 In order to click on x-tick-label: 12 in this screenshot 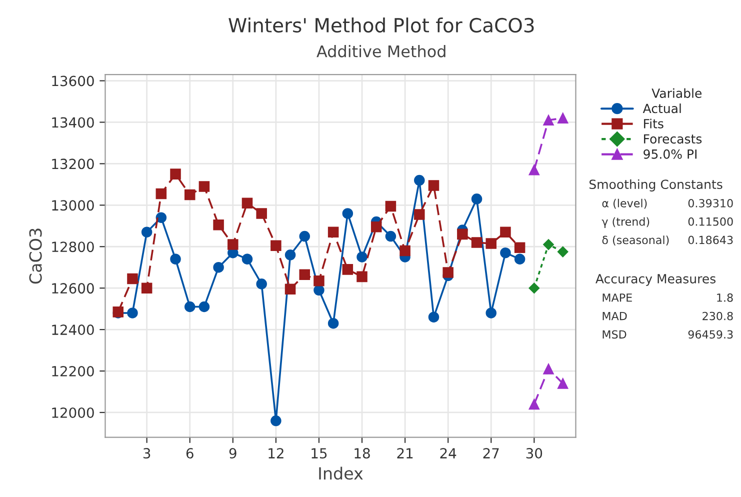, I will do `click(276, 453)`.